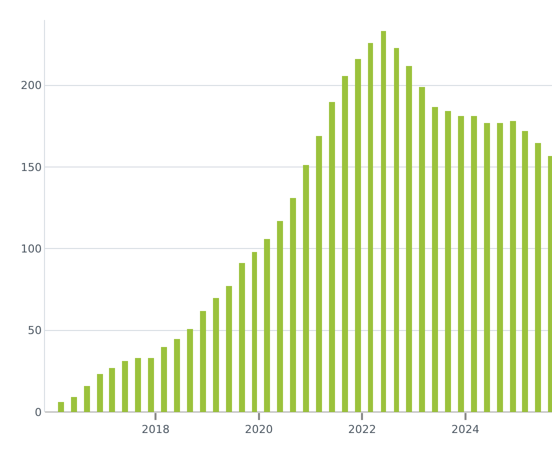 This screenshot has height=452, width=552. What do you see at coordinates (258, 429) in the screenshot?
I see `x-tick-label: 2020` at bounding box center [258, 429].